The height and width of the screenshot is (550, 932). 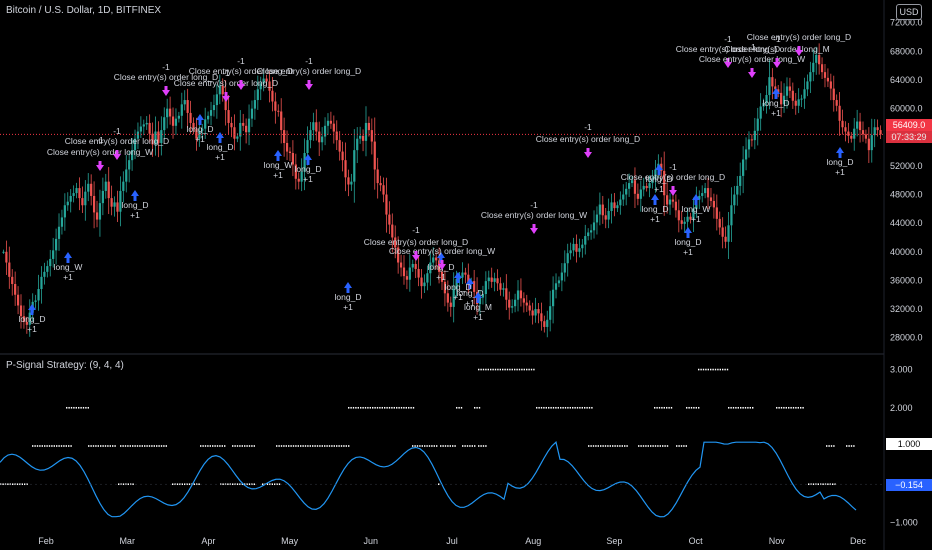 What do you see at coordinates (858, 541) in the screenshot?
I see `time-axis-tick: Dec` at bounding box center [858, 541].